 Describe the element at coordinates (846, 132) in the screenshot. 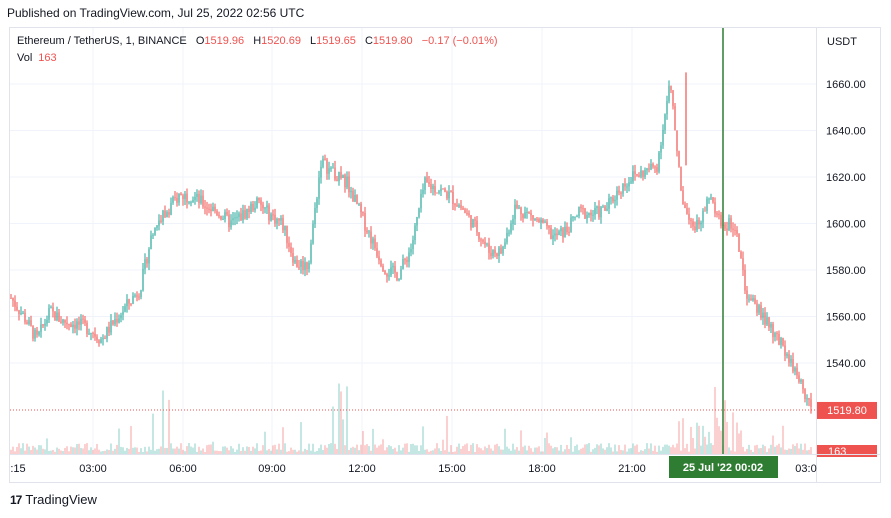

I see `y-tick-label: 1640.00` at that location.